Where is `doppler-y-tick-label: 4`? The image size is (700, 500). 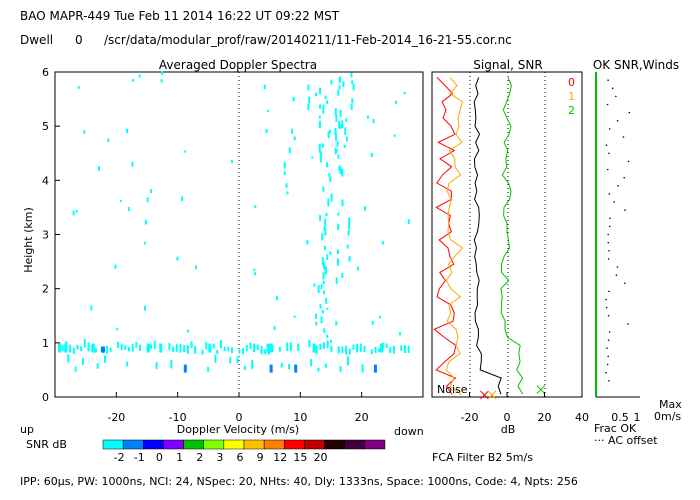 doppler-y-tick-label: 4 is located at coordinates (45, 180).